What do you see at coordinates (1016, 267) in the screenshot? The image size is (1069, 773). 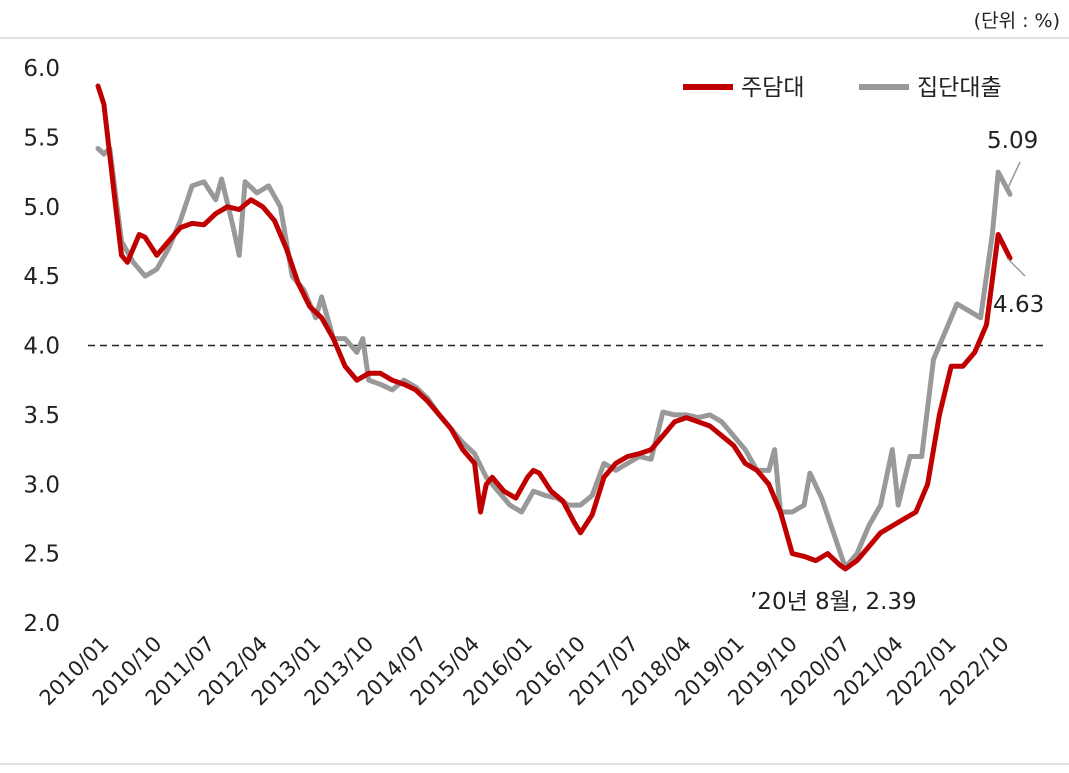 I see `annotation-leader-mortgage` at bounding box center [1016, 267].